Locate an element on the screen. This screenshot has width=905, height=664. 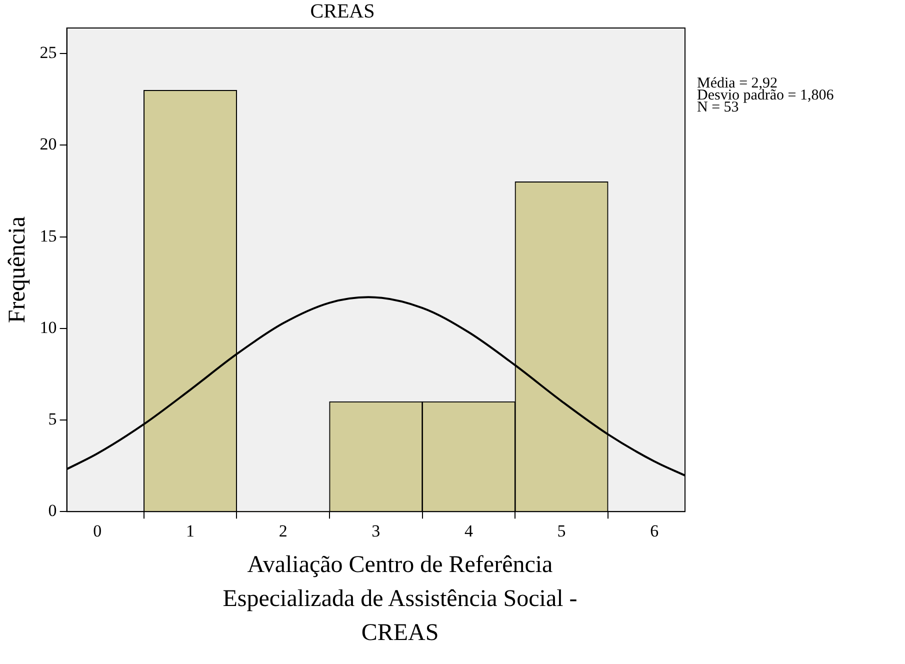
x-tick-label: 3 is located at coordinates (376, 530).